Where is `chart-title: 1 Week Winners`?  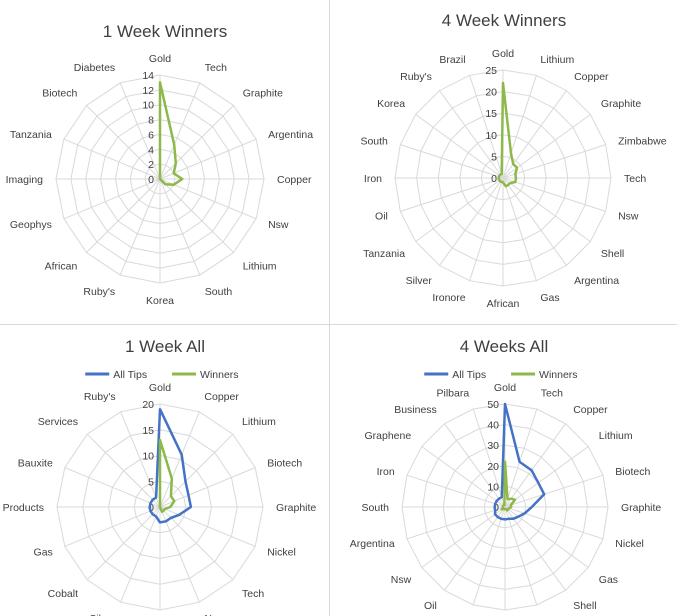
chart-title: 1 Week Winners is located at coordinates (165, 31).